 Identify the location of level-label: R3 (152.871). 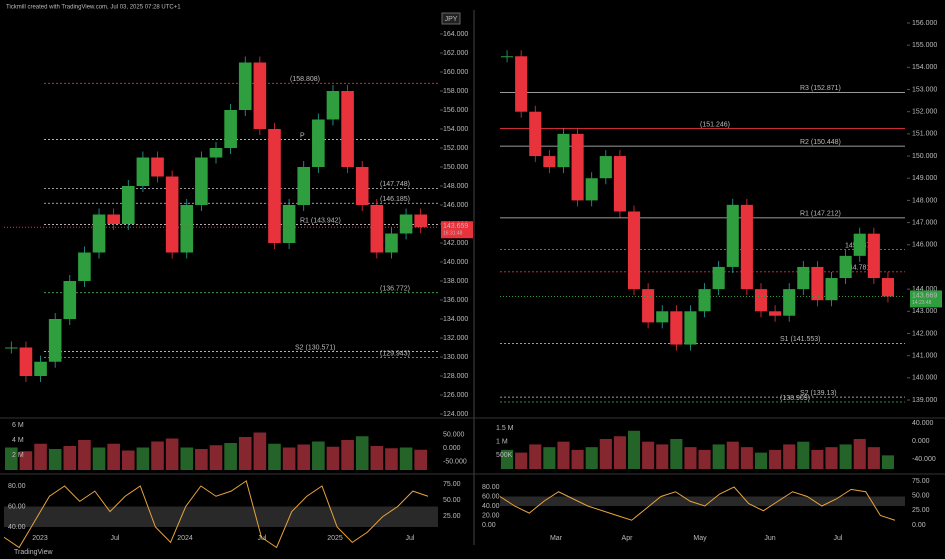
(820, 88).